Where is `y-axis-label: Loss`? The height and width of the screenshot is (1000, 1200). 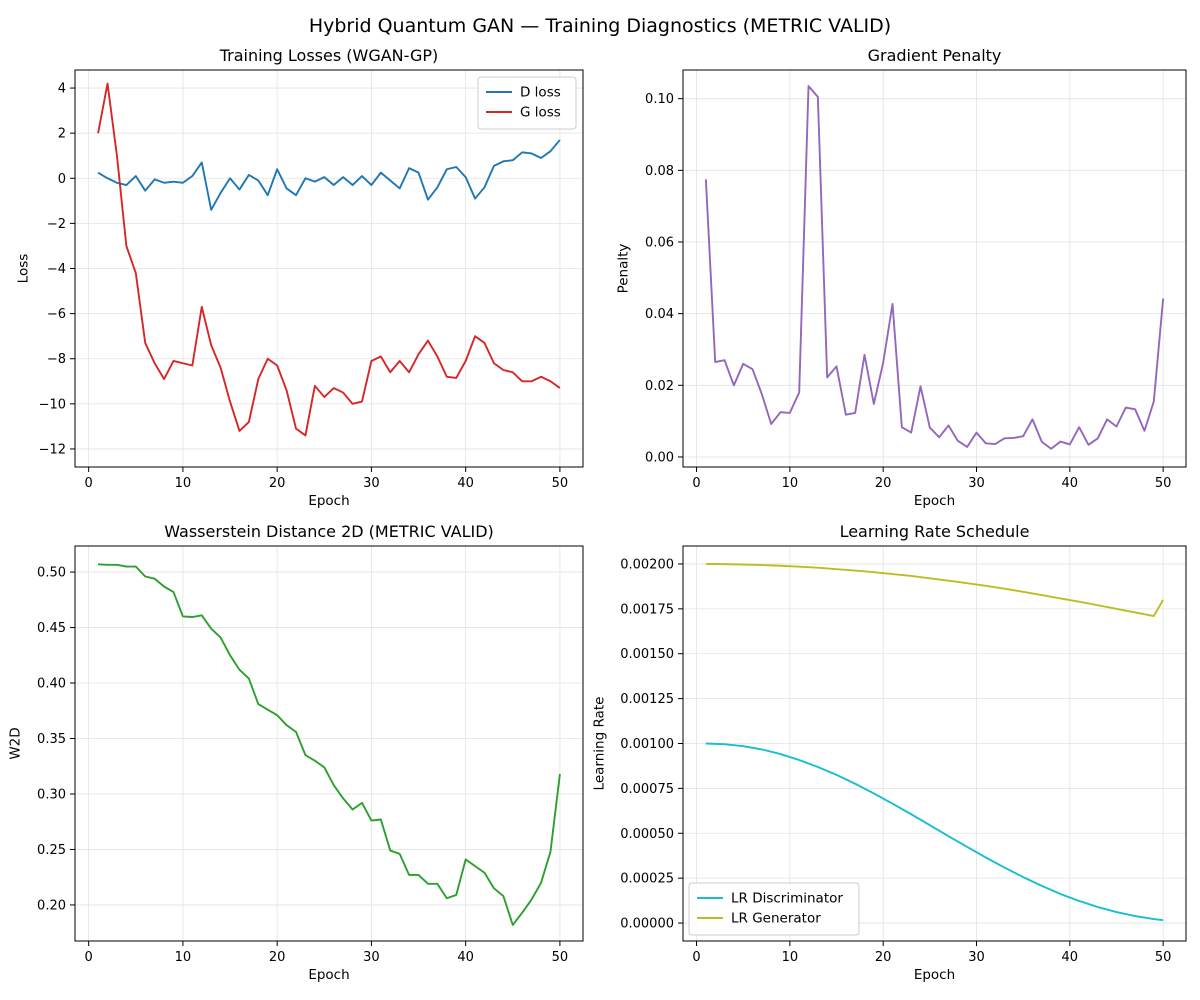
y-axis-label: Loss is located at coordinates (24, 269).